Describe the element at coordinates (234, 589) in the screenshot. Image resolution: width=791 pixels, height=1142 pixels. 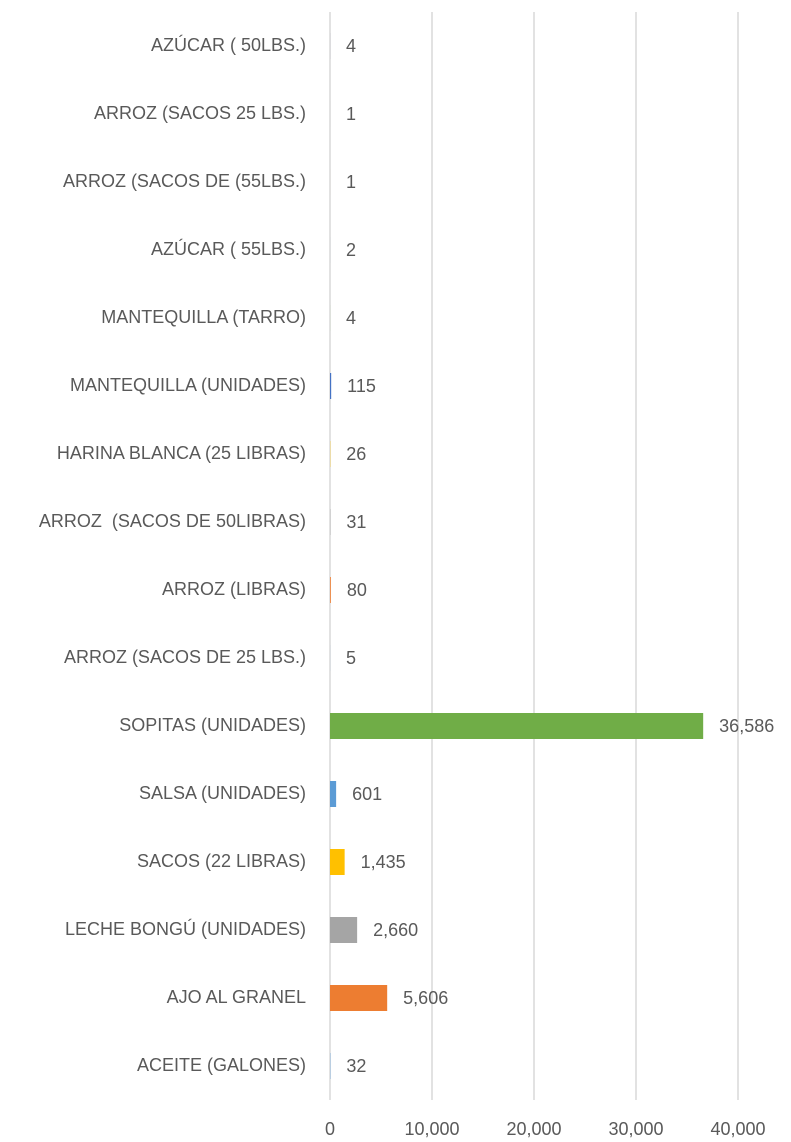
I see `y-tick-label: ARROZ (LIBRAS)` at that location.